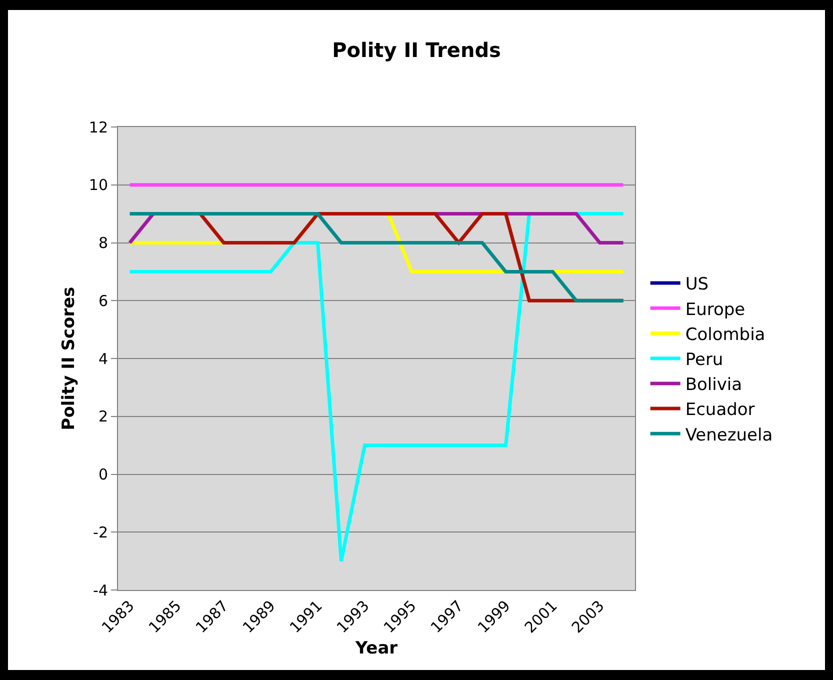 The width and height of the screenshot is (833, 680). Describe the element at coordinates (98, 127) in the screenshot. I see `y-tick-label: 12` at that location.